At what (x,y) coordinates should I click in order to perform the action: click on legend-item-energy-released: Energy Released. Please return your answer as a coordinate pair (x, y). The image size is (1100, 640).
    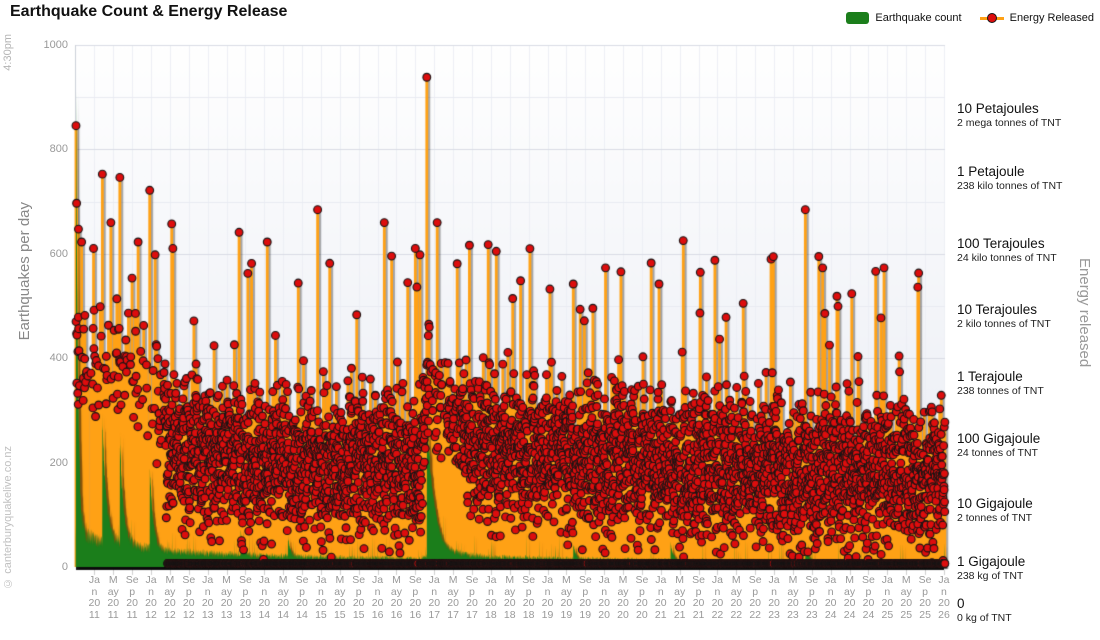
    Looking at the image, I should click on (1036, 18).